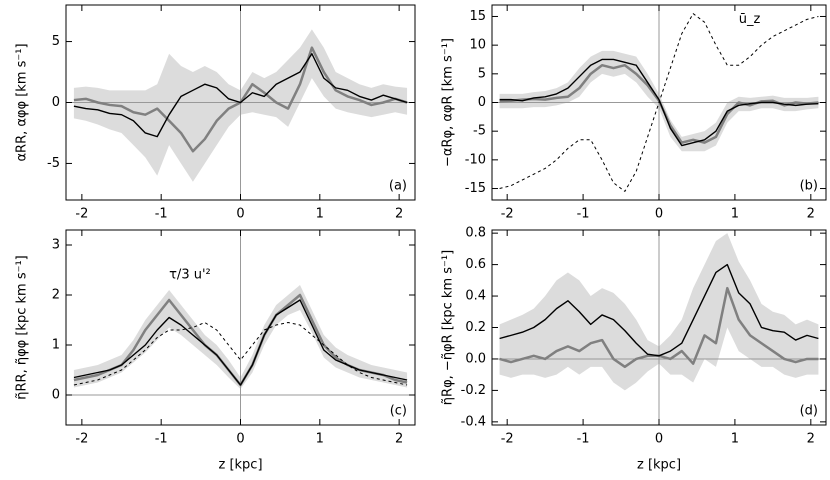  What do you see at coordinates (475, 188) in the screenshot?
I see `y-tick-label: -15` at bounding box center [475, 188].